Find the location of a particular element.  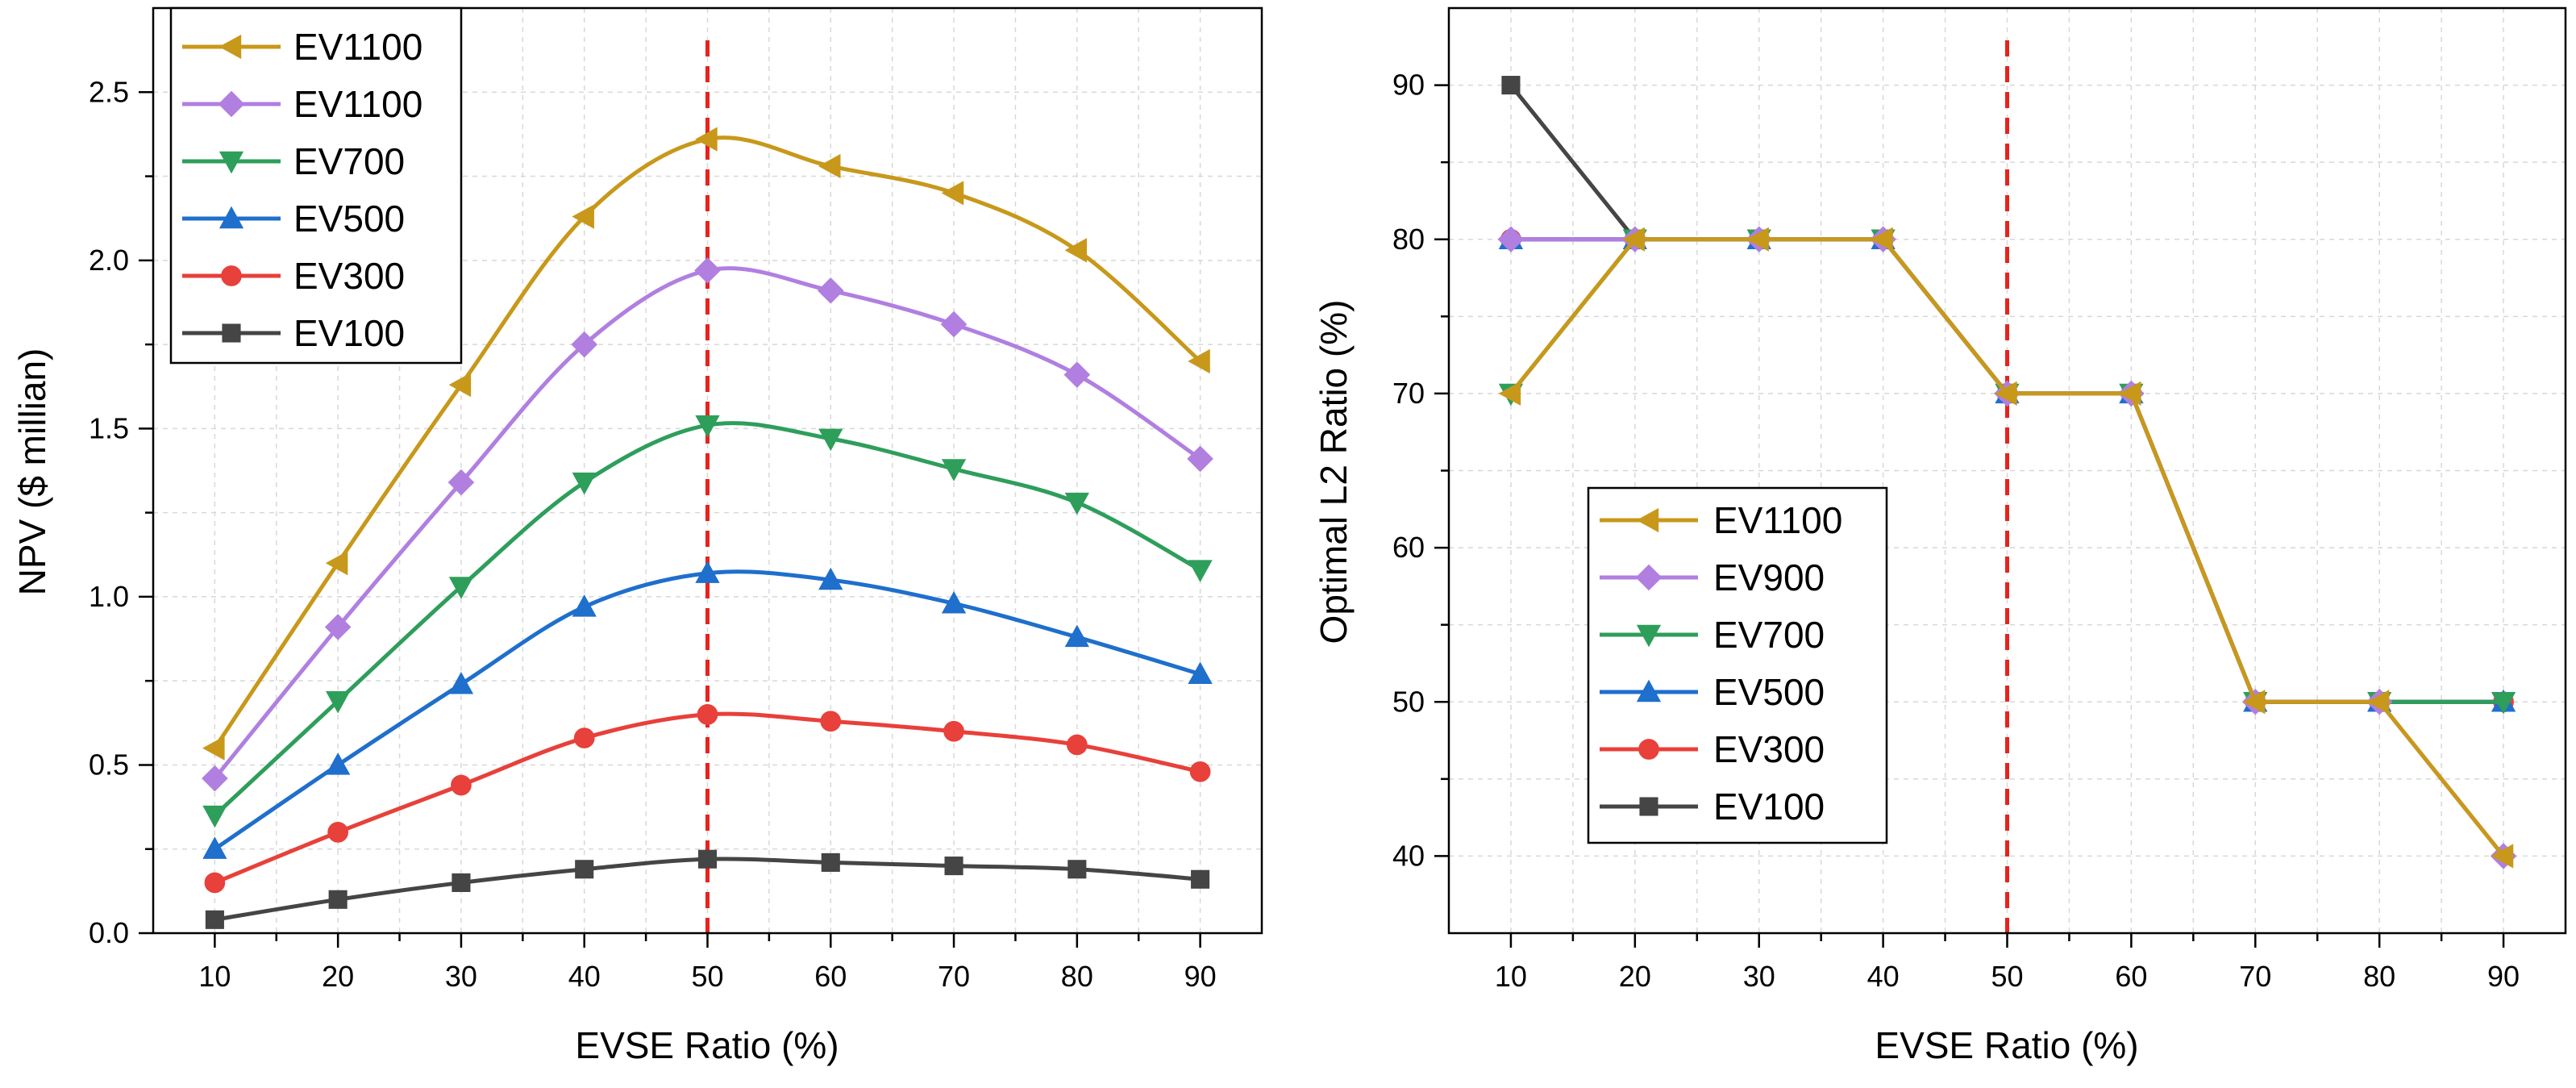

l2-x-tick-label-2: 30 is located at coordinates (1759, 977).